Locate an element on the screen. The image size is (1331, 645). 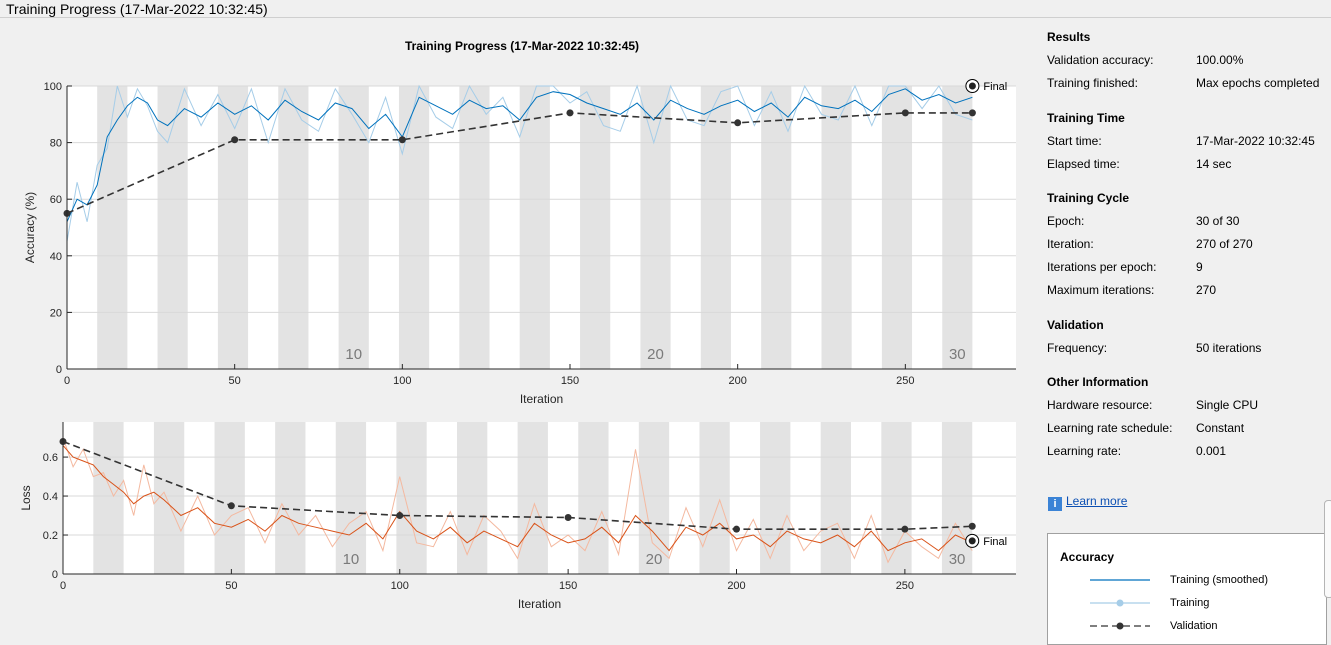
frequency-label: Frequency: is located at coordinates (1077, 348).